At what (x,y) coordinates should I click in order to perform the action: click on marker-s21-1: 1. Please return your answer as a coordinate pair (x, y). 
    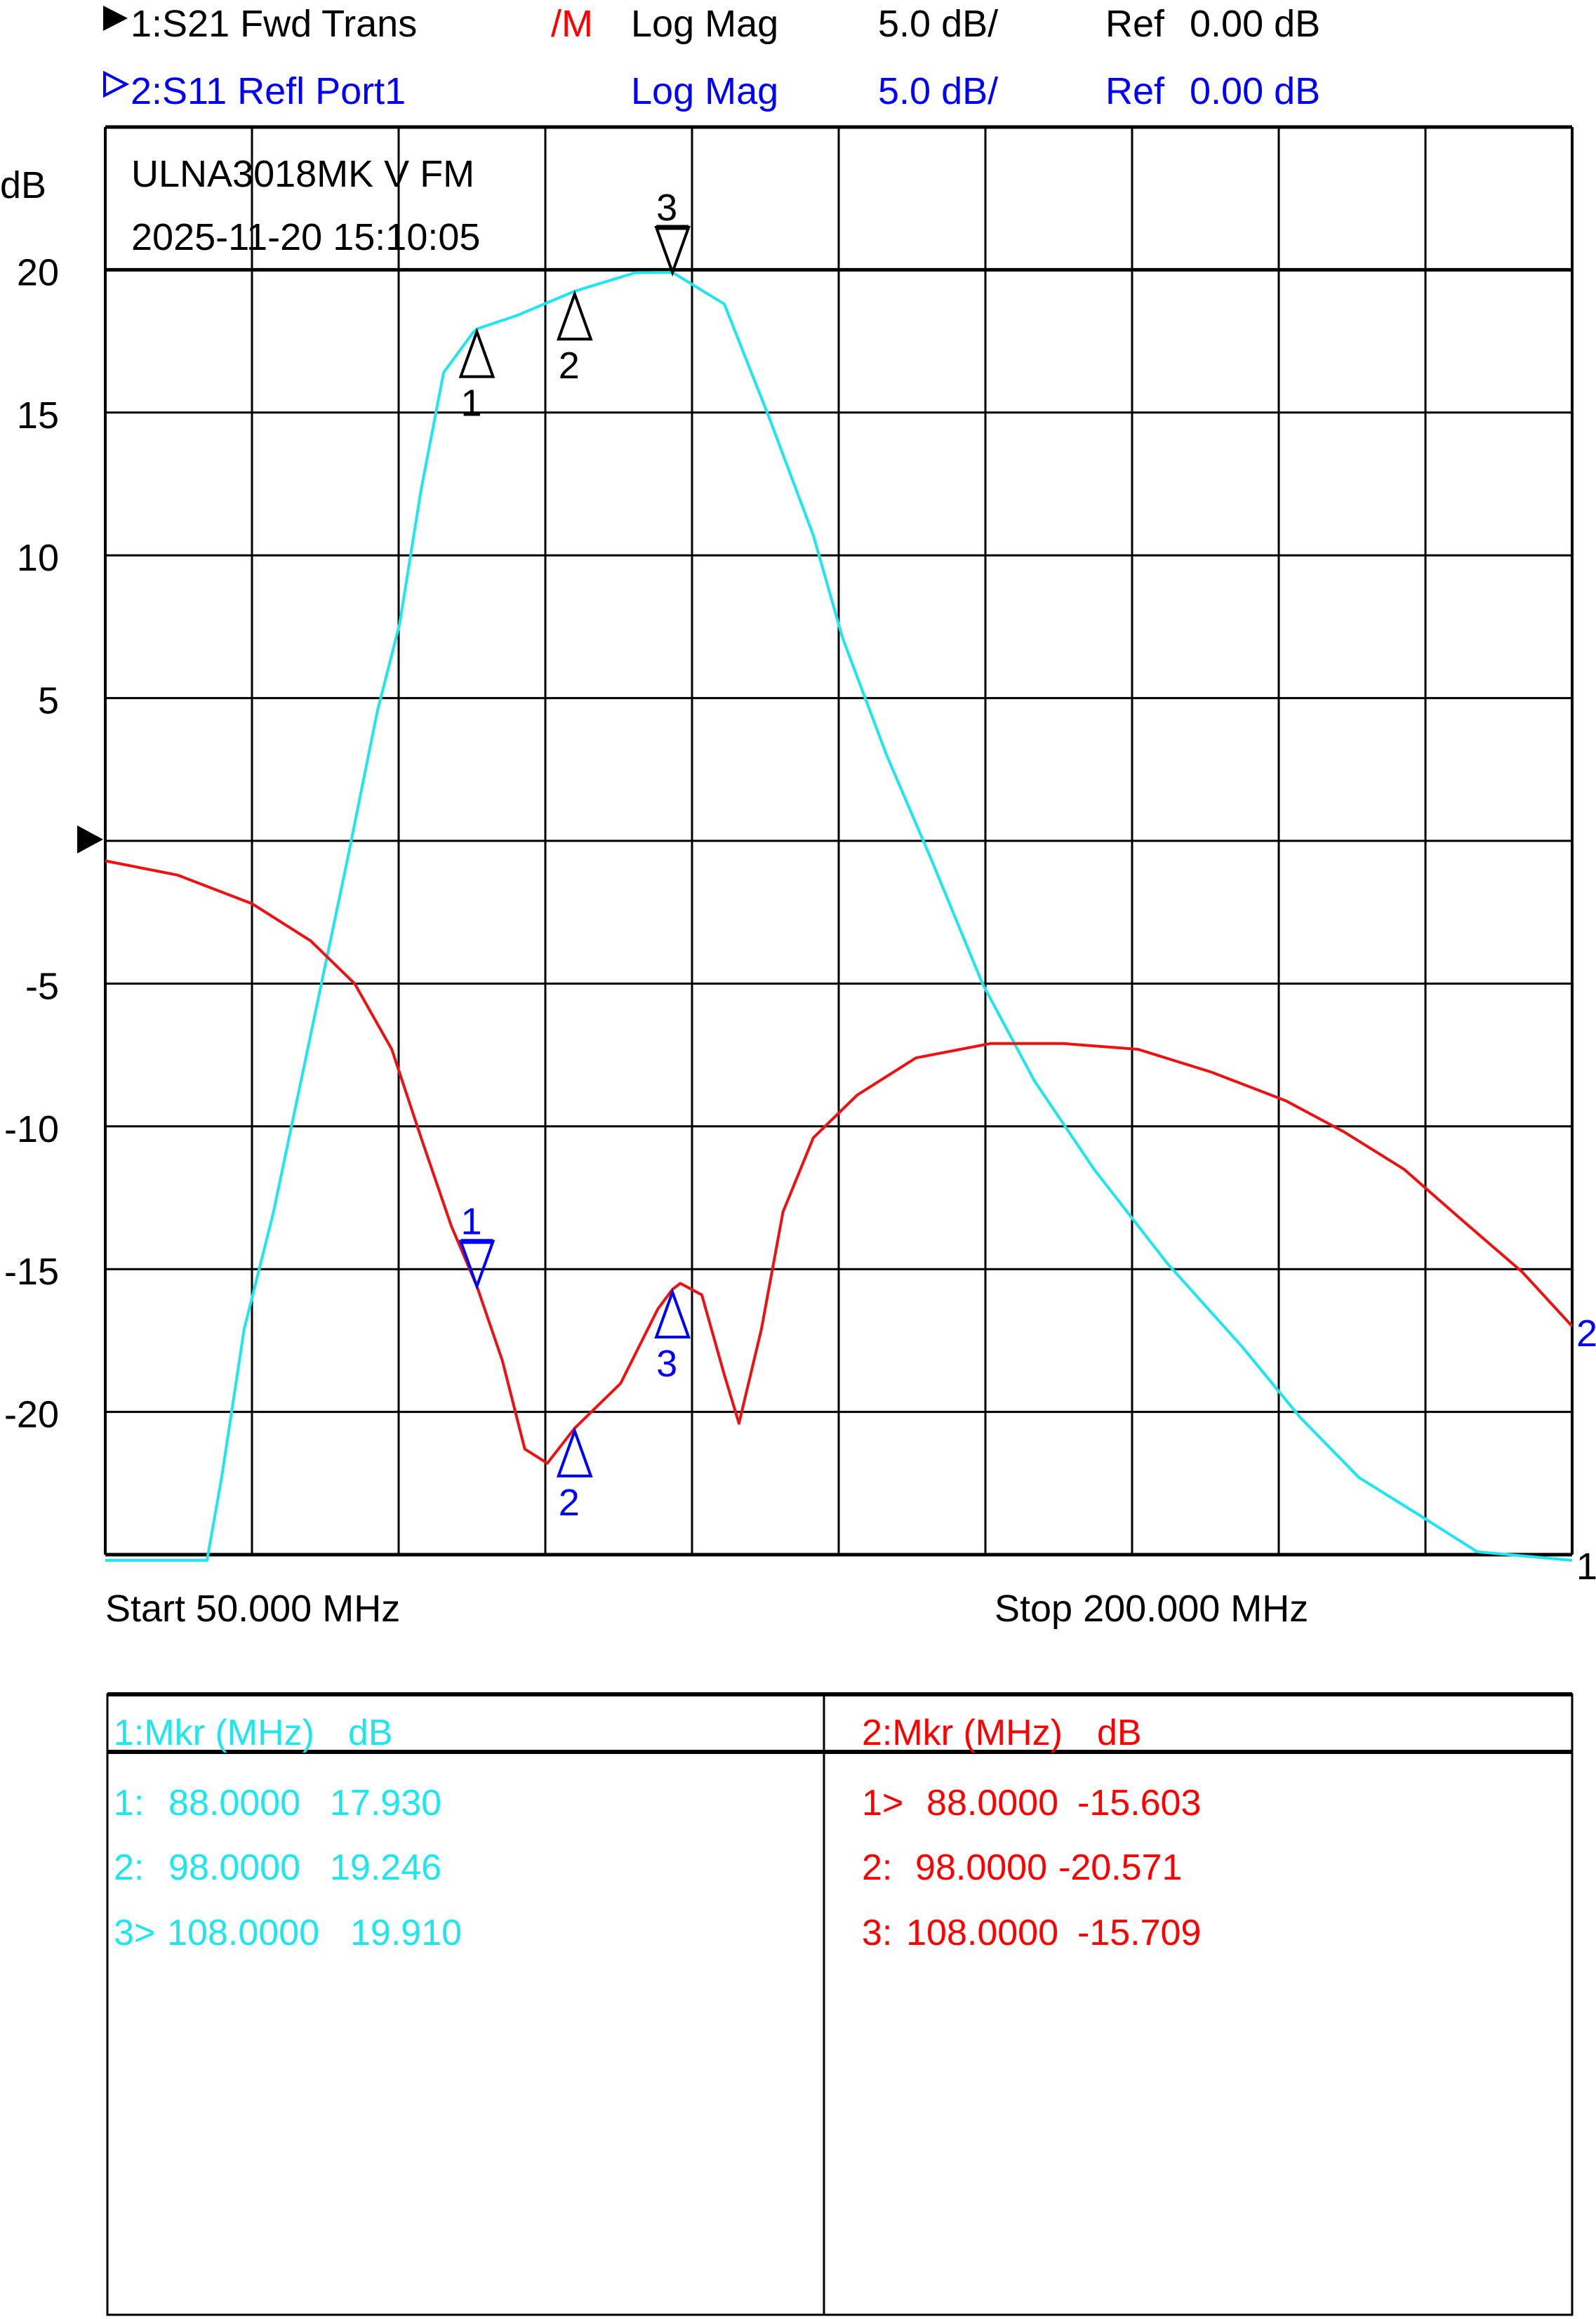
    Looking at the image, I should click on (477, 376).